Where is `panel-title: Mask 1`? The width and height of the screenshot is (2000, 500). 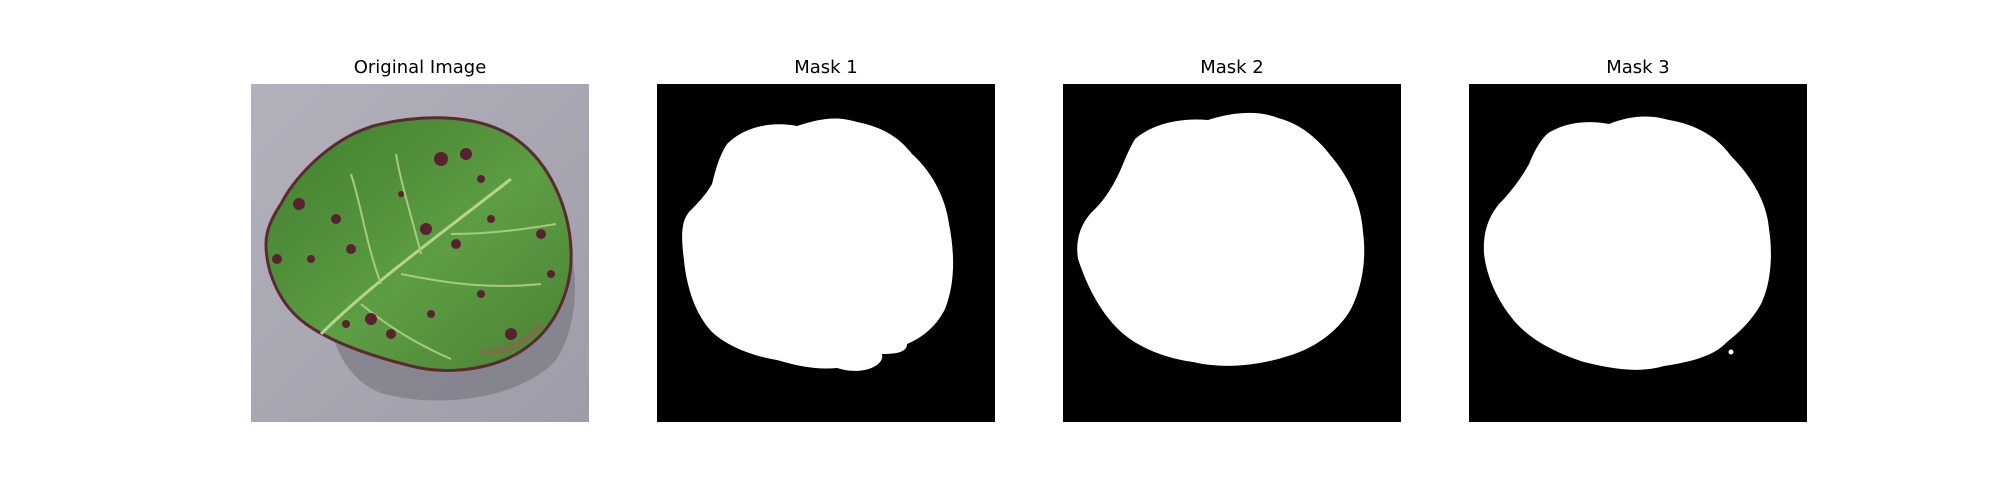
panel-title: Mask 1 is located at coordinates (826, 67).